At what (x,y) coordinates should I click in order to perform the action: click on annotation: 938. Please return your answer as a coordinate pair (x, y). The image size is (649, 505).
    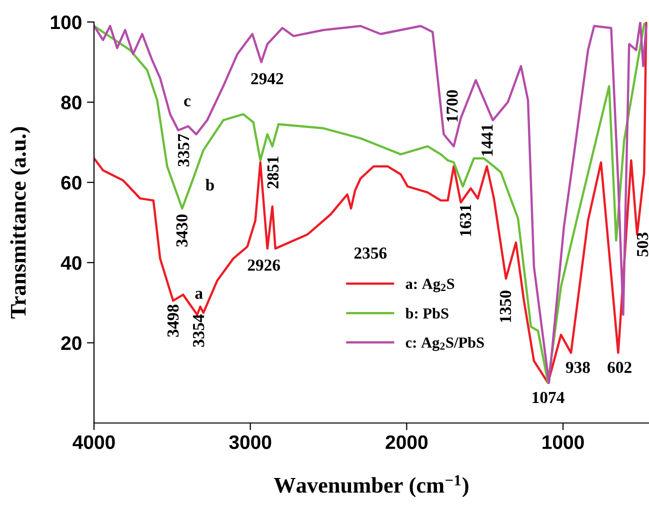
    Looking at the image, I should click on (578, 368).